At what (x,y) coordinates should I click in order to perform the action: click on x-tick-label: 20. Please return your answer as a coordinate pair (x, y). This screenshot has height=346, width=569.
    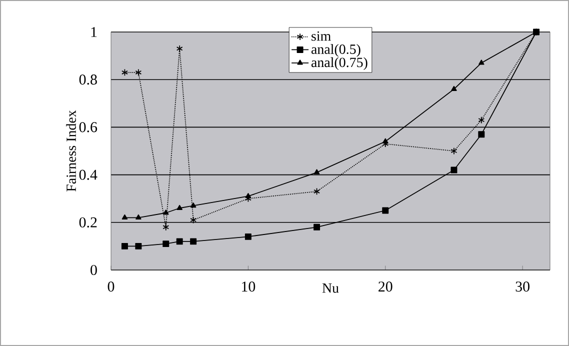
    Looking at the image, I should click on (385, 287).